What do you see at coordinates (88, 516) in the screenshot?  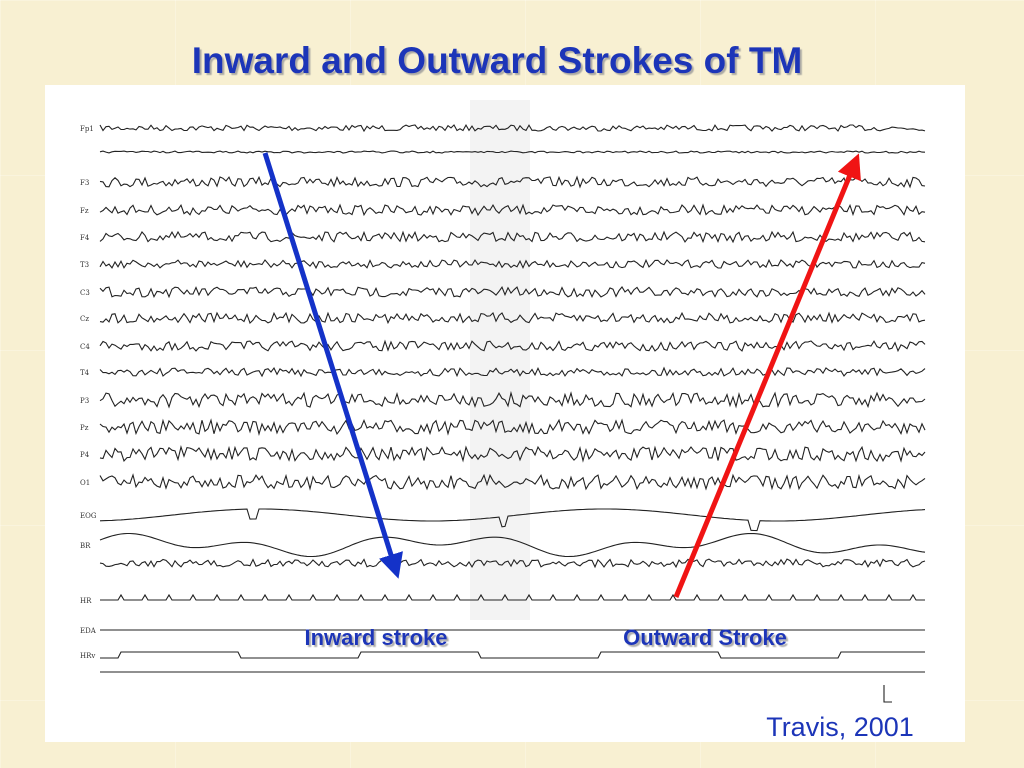 I see `channel-label: EOG` at bounding box center [88, 516].